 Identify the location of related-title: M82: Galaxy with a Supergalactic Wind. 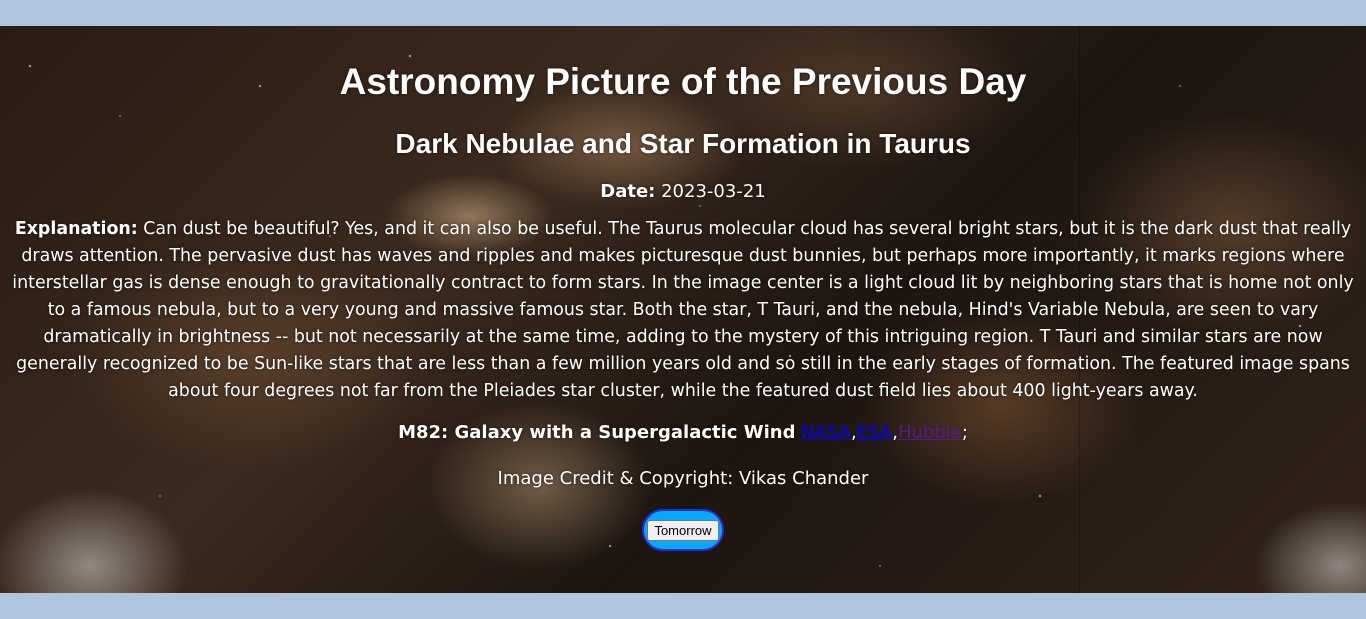
(597, 432).